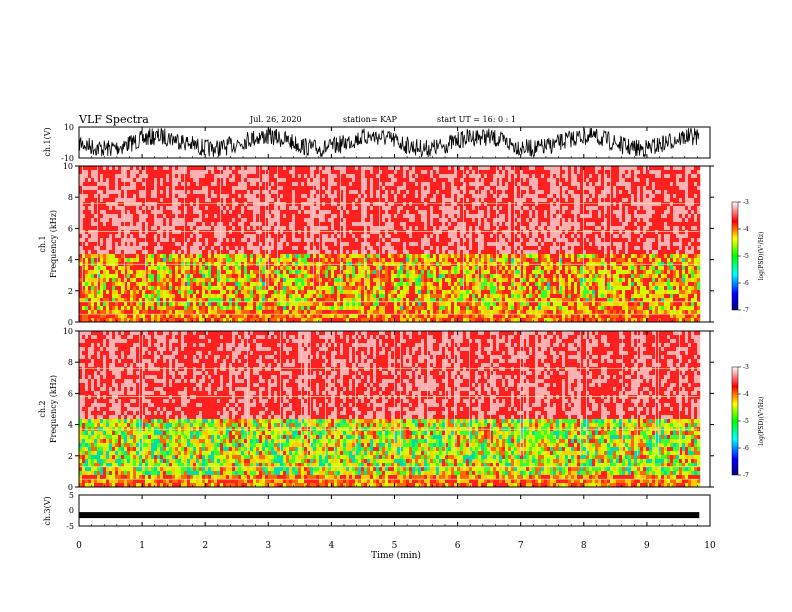  I want to click on ch2-colorbar-tick-label: -6, so click(746, 448).